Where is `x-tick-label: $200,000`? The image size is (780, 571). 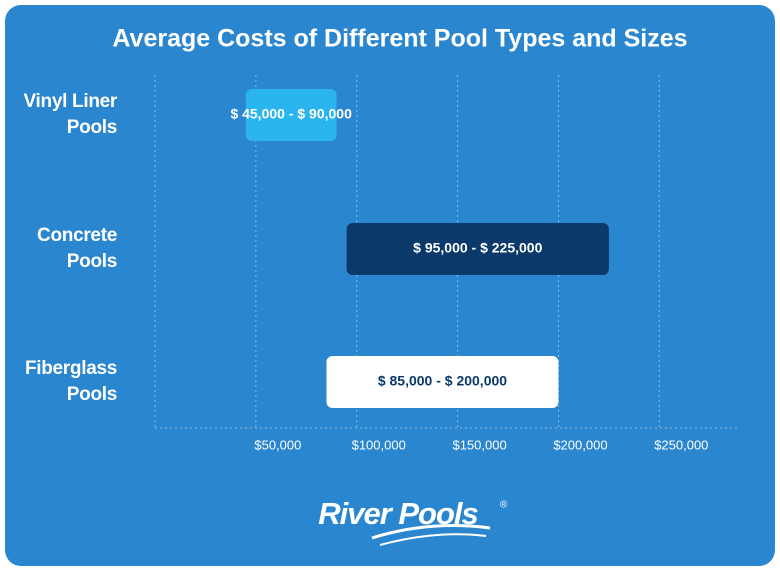 x-tick-label: $200,000 is located at coordinates (580, 444).